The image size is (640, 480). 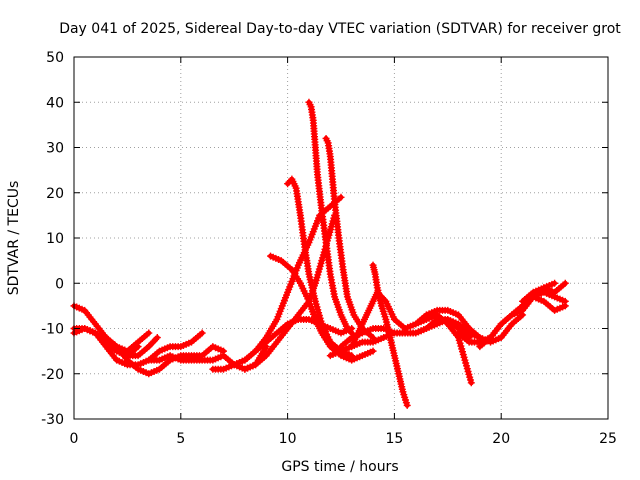 I want to click on y-tick-label: 40, so click(x=55, y=103).